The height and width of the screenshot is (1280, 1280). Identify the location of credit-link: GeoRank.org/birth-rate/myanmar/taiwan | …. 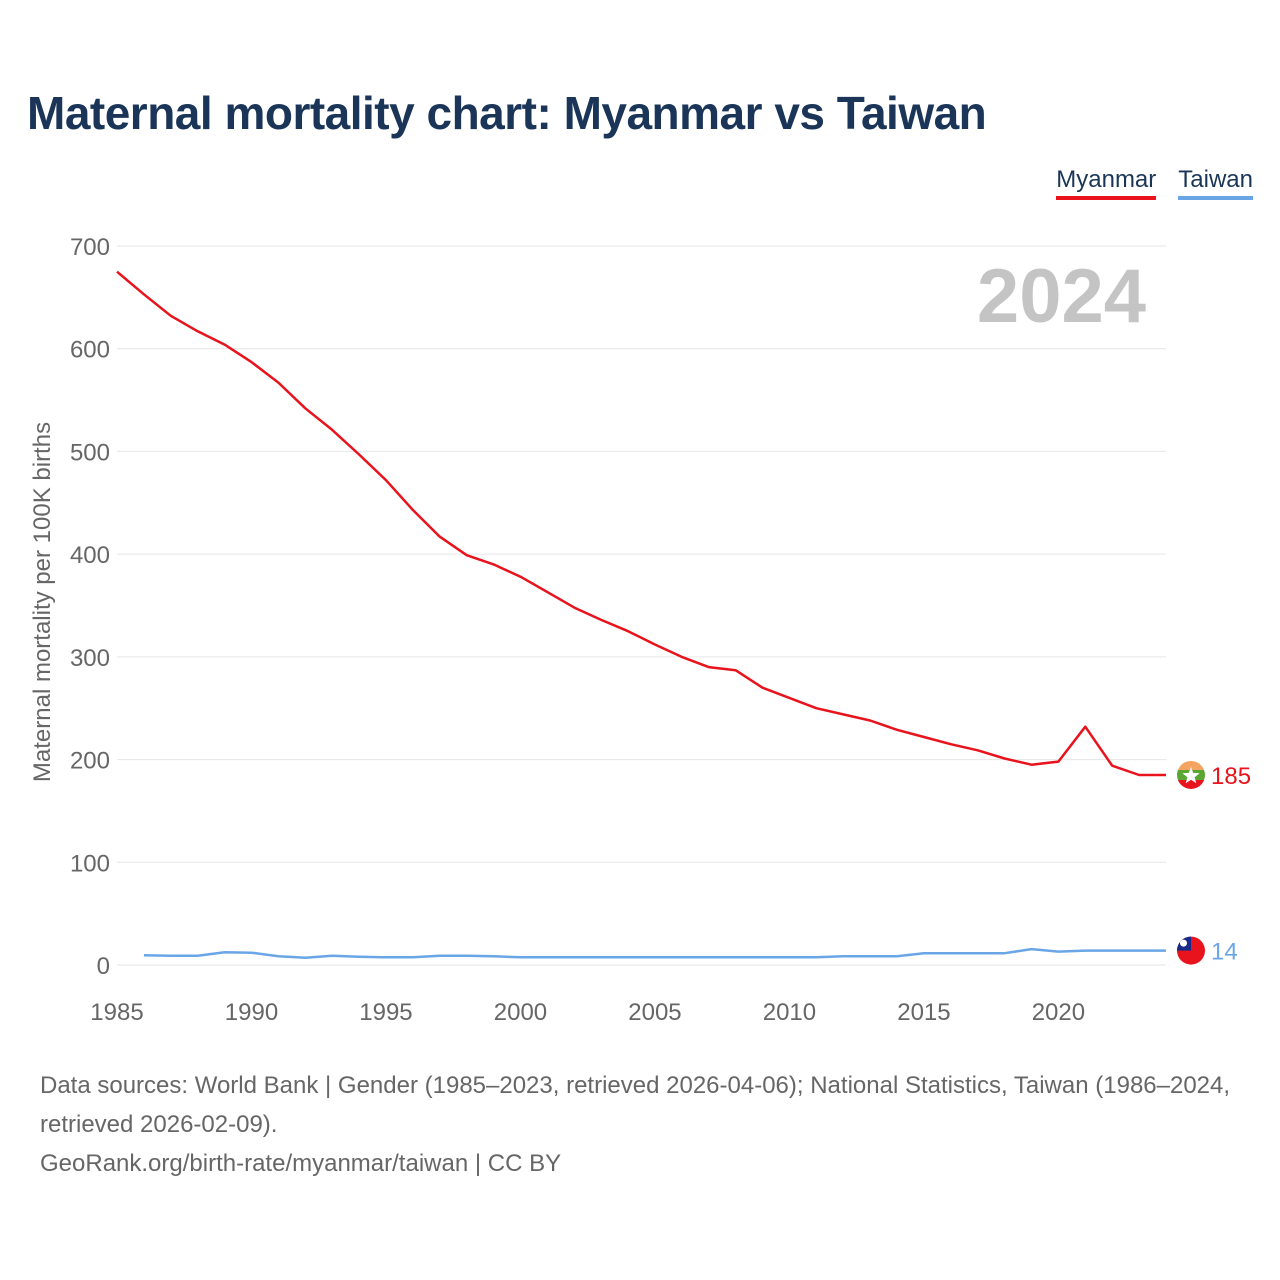
(301, 1163).